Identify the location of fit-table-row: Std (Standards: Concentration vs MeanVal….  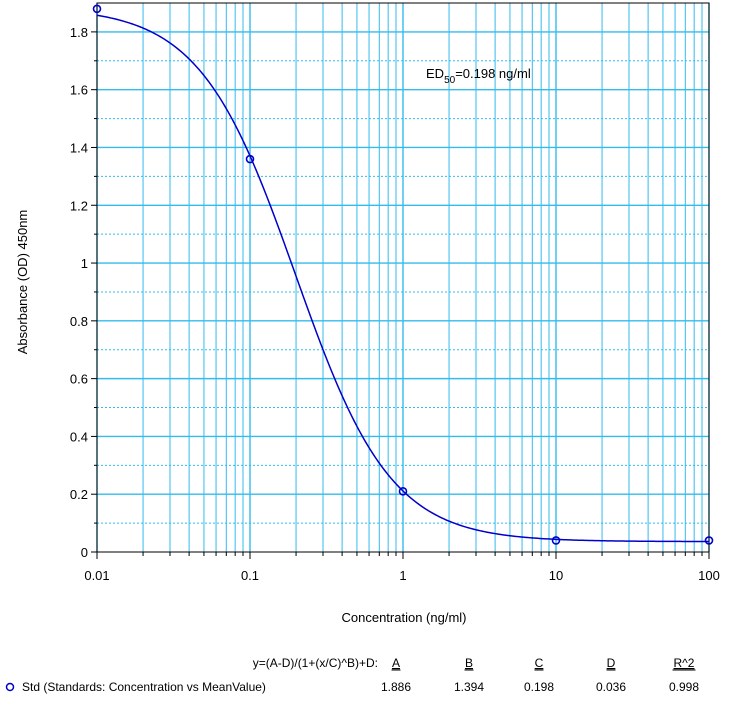
(135, 687).